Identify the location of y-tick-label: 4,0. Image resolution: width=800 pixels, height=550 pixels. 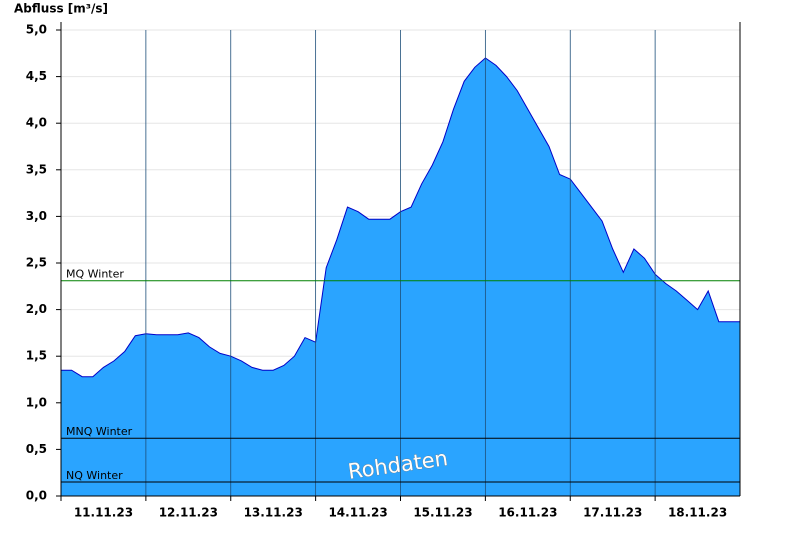
(36, 123).